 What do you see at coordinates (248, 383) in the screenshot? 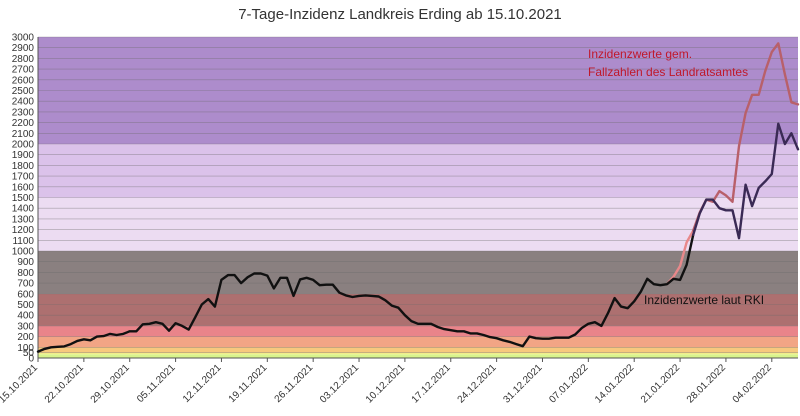
I see `x-tick-label: 19.11.2021` at bounding box center [248, 383].